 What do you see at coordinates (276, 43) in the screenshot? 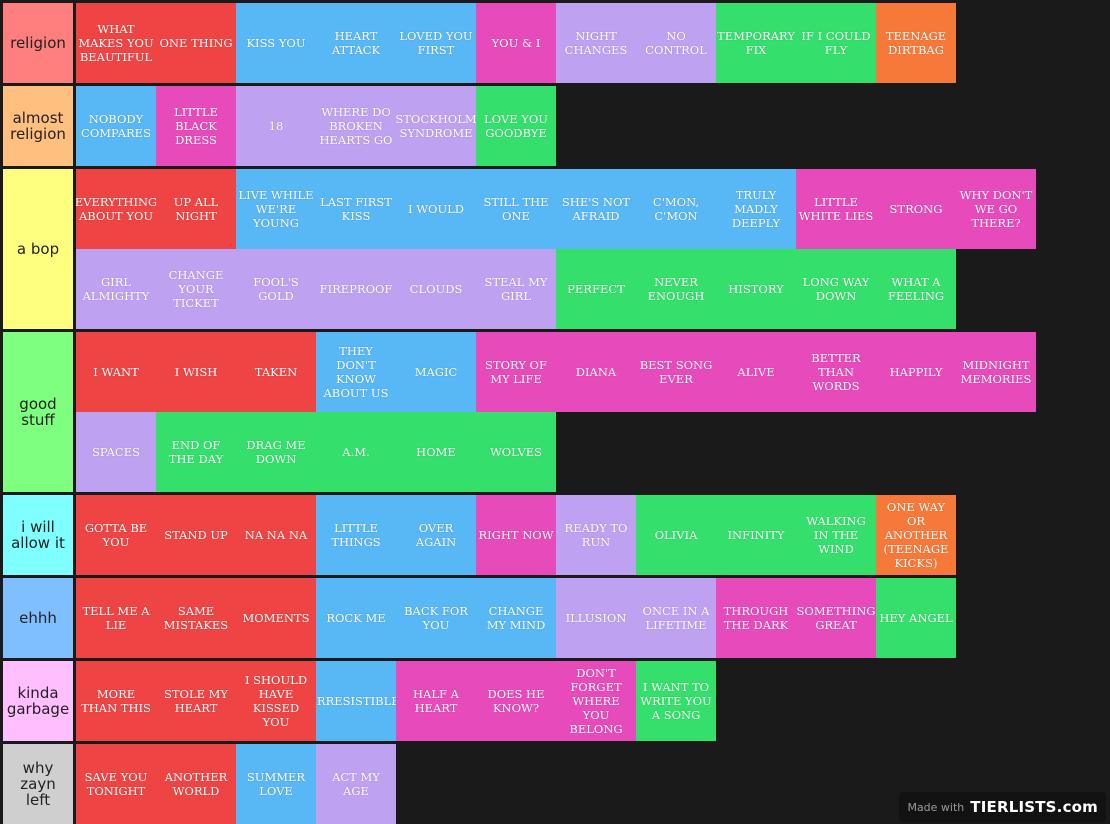
I see `song-tile: KISS YOU` at bounding box center [276, 43].